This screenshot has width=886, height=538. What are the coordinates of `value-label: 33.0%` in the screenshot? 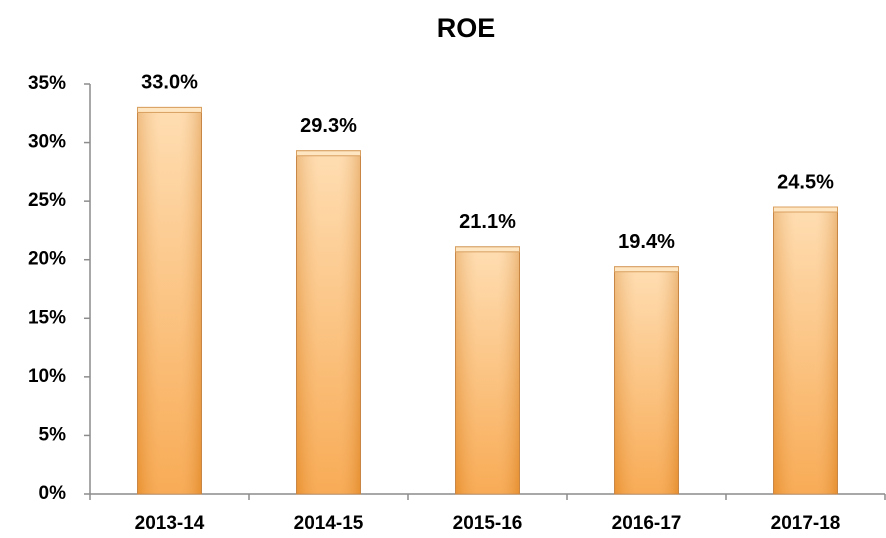 It's located at (169, 83).